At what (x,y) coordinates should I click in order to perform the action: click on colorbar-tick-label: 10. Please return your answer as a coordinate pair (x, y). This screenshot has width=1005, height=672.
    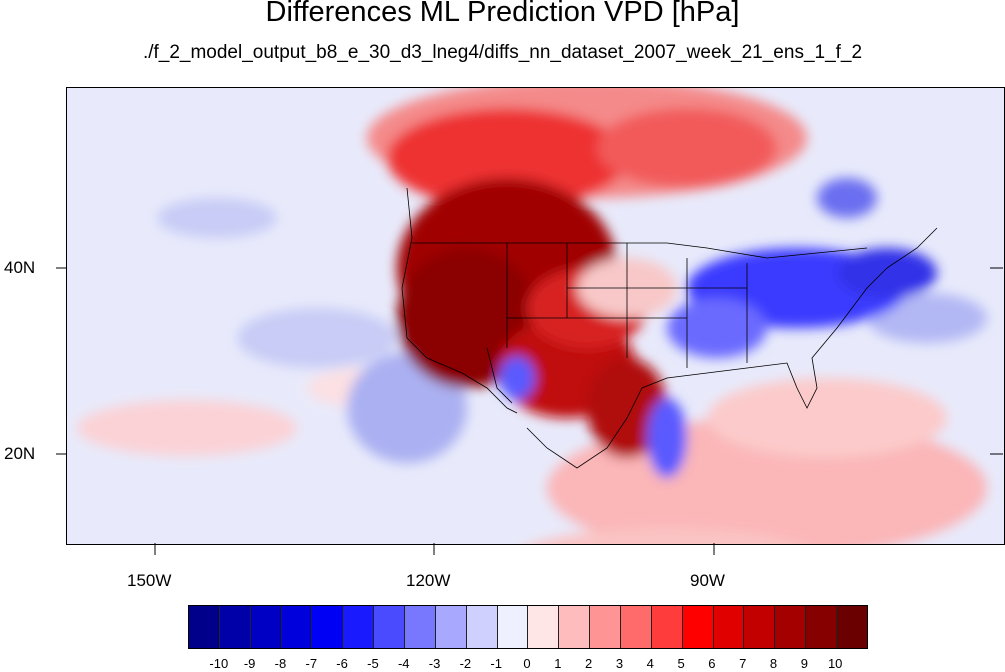
    Looking at the image, I should click on (835, 663).